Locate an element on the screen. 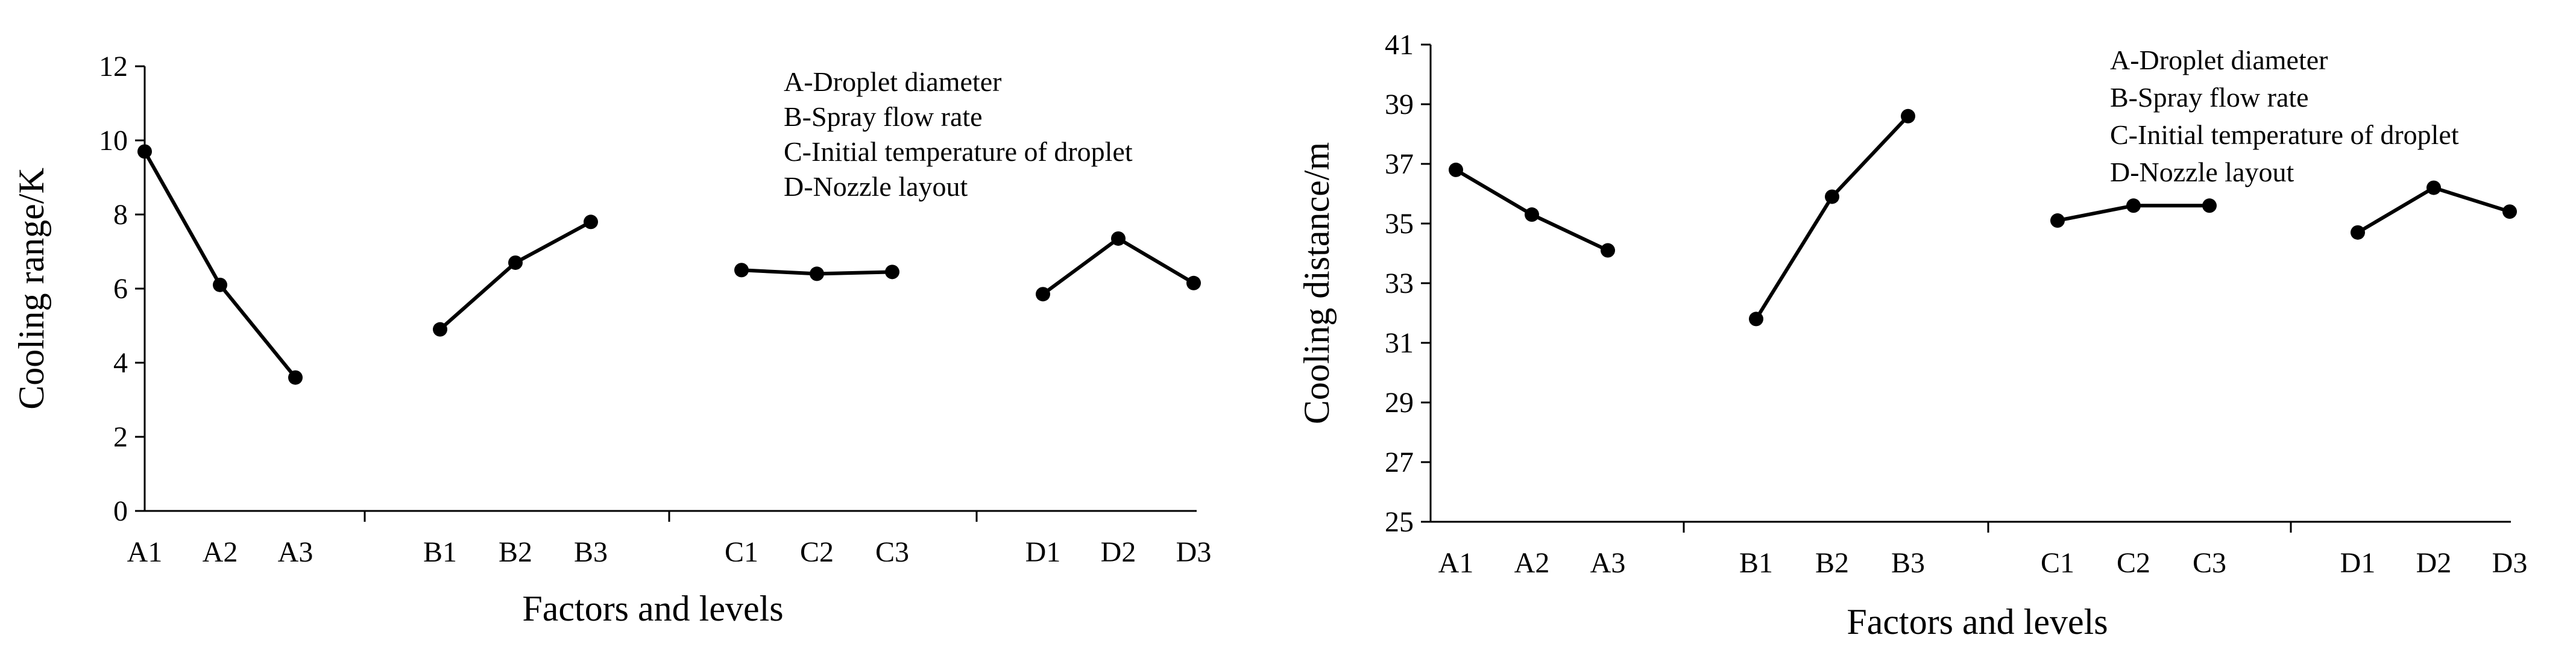 The image size is (2576, 670). chart-1-legend-item: B-Spray flow rate is located at coordinates (883, 116).